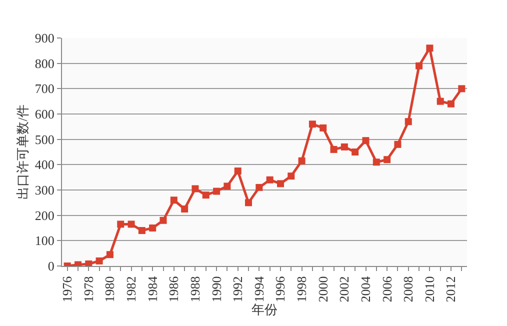 Image resolution: width=507 pixels, height=326 pixels. I want to click on y-tick-label: 500, so click(44, 139).